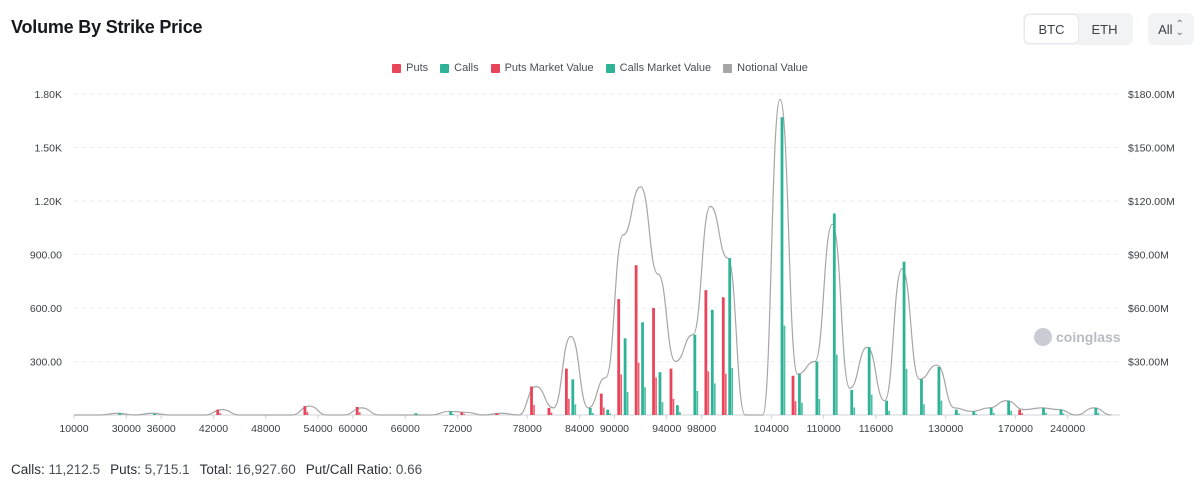 The width and height of the screenshot is (1200, 489). I want to click on range-select: All ⌃ ⌄, so click(1171, 29).